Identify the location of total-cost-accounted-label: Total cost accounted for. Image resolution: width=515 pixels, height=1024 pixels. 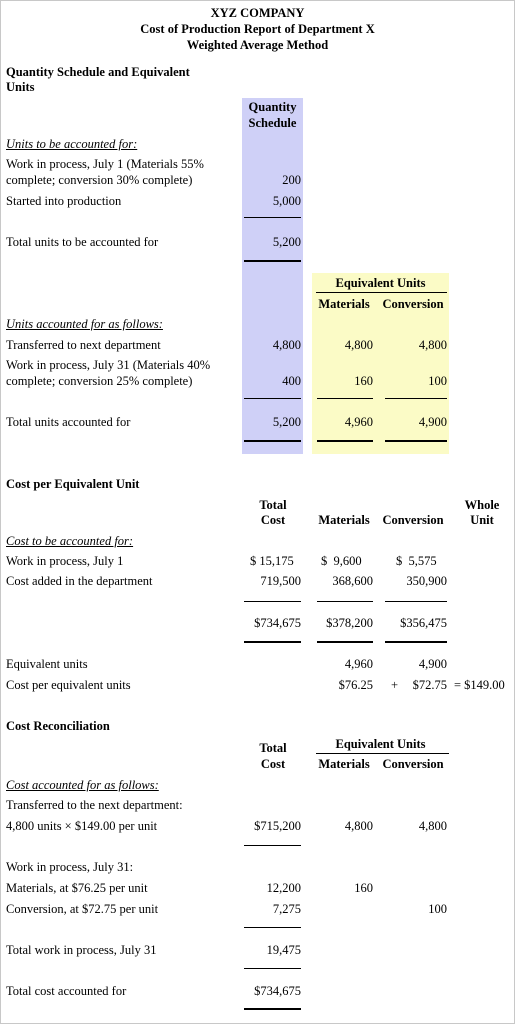
(66, 991).